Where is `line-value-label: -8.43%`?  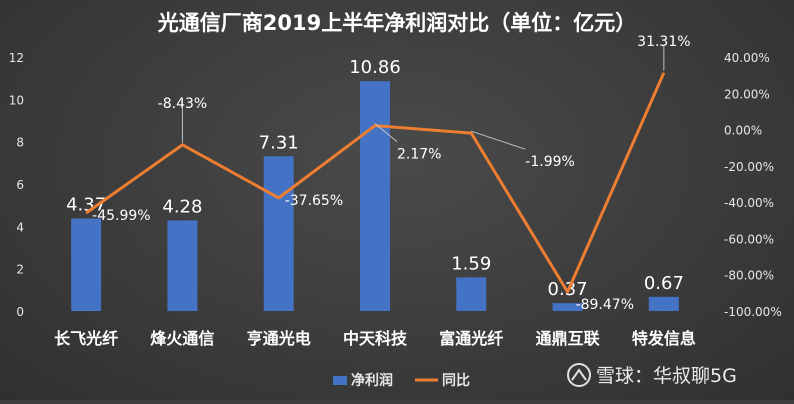
line-value-label: -8.43% is located at coordinates (183, 104).